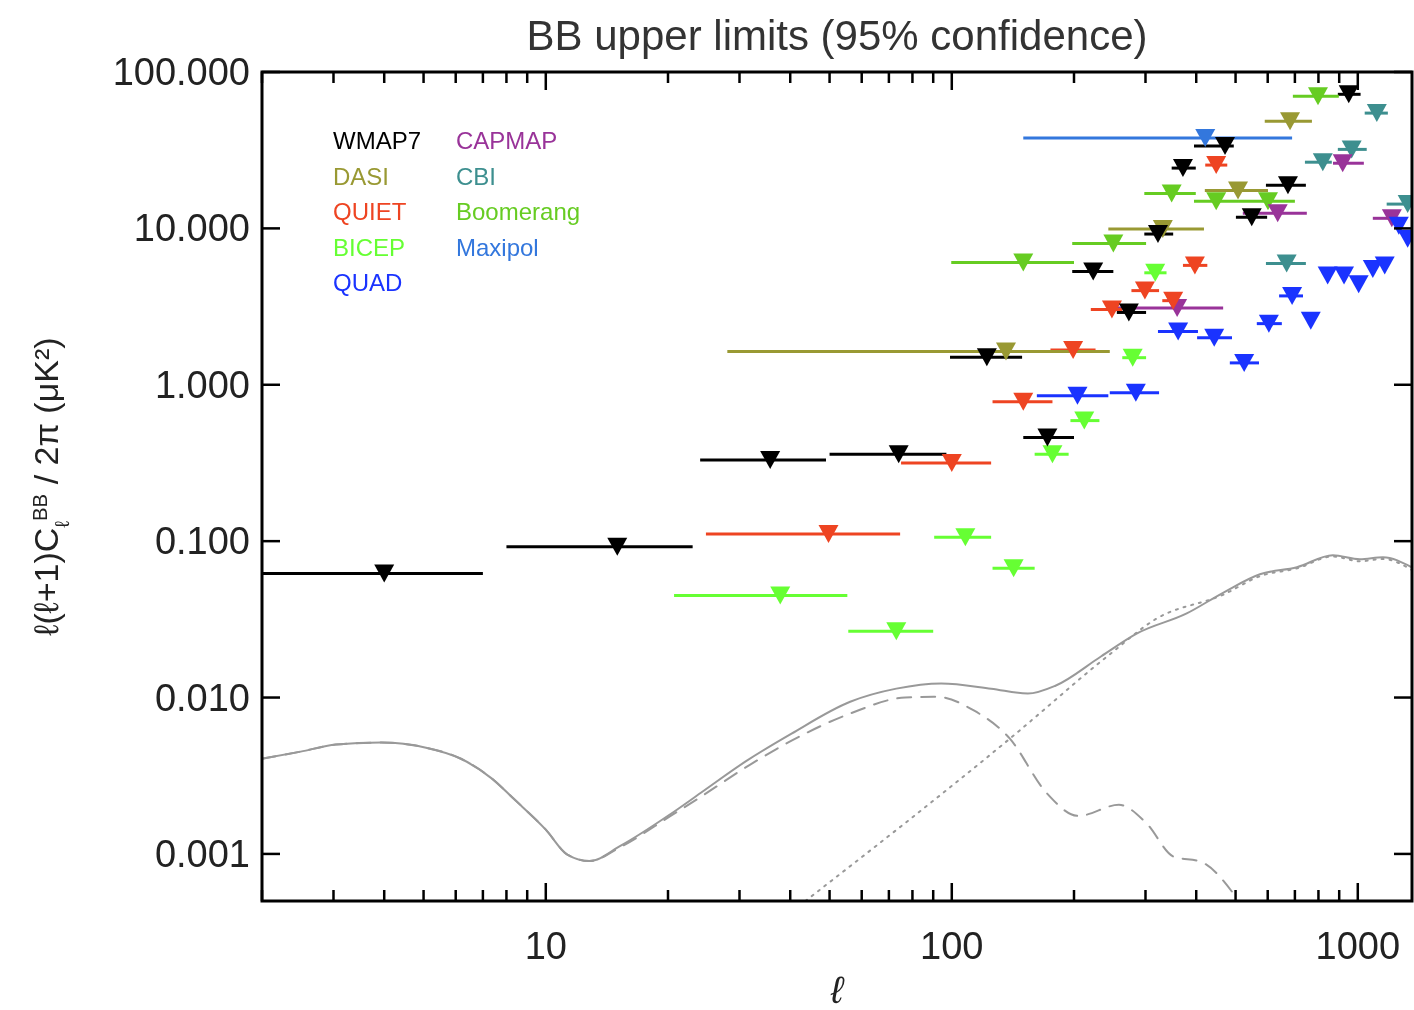 This screenshot has width=1414, height=1010. What do you see at coordinates (368, 282) in the screenshot?
I see `text: QUAD` at bounding box center [368, 282].